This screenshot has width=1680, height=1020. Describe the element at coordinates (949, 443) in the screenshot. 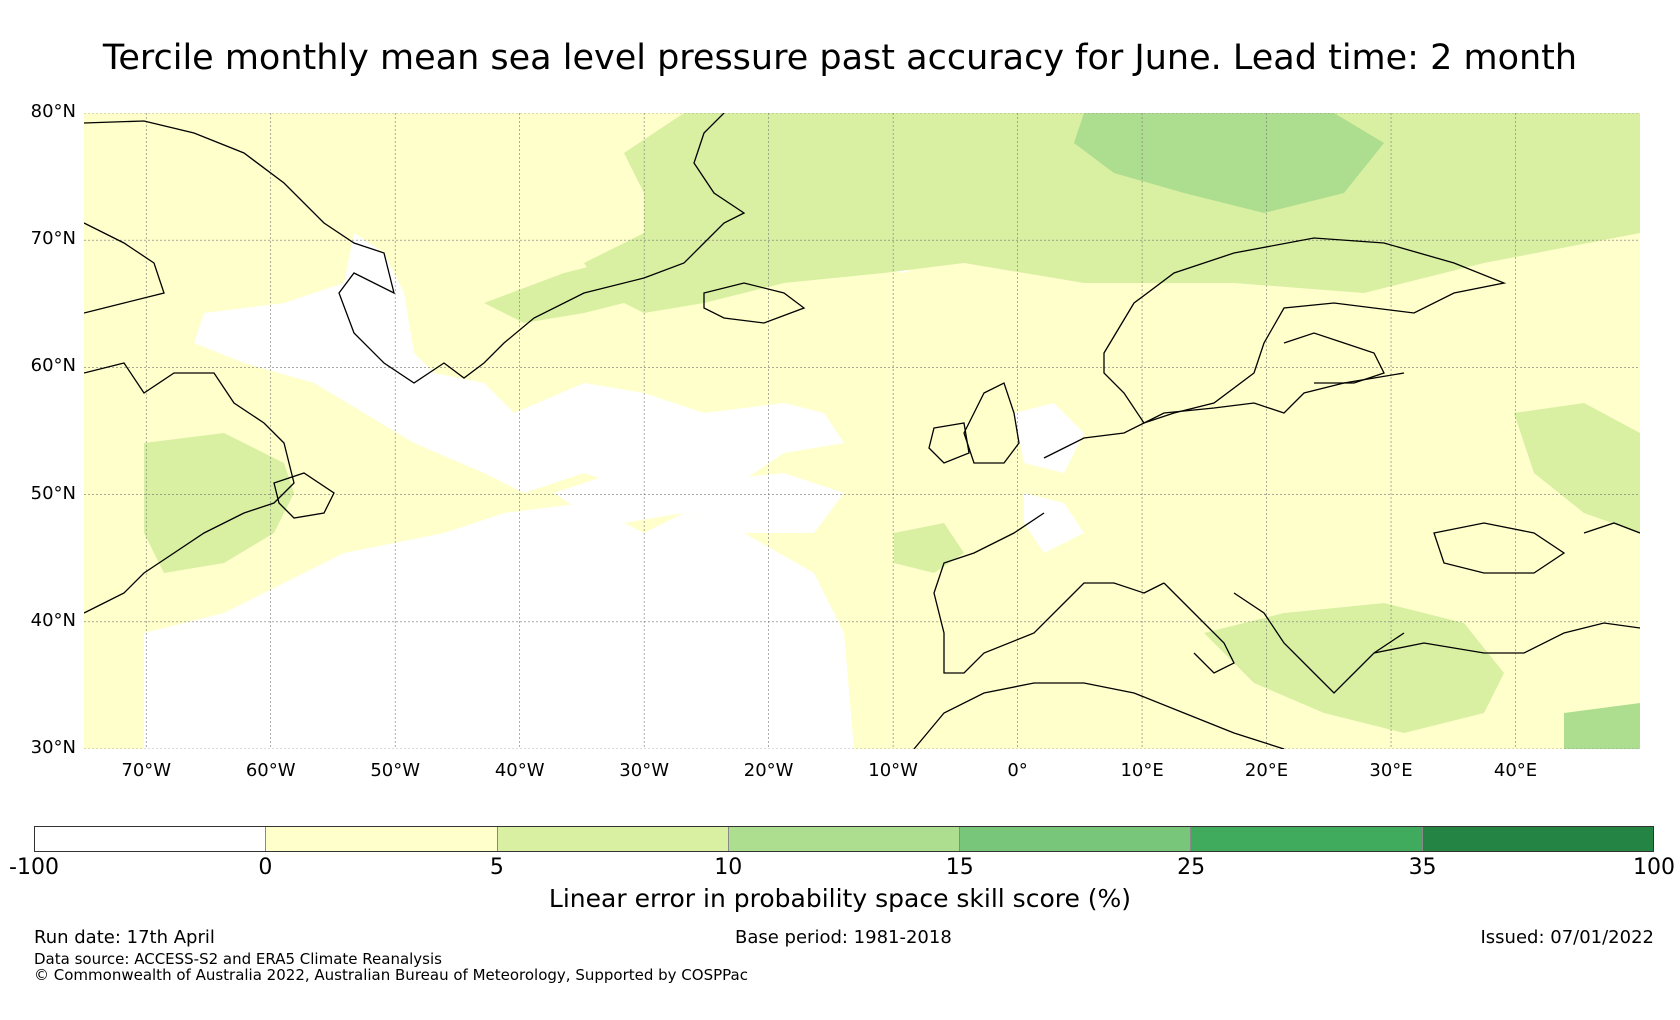

I see `ireland-coastline` at that location.